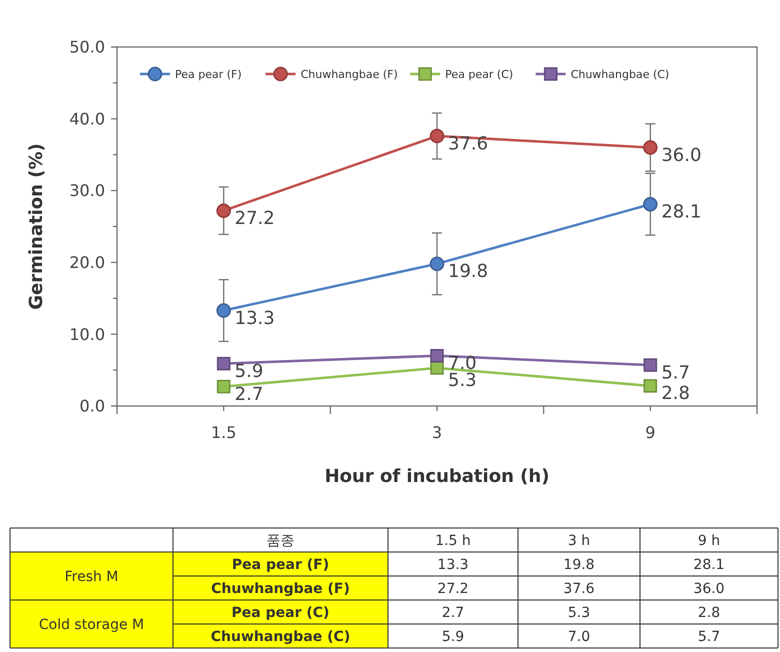  I want to click on text: 2.8, so click(709, 612).